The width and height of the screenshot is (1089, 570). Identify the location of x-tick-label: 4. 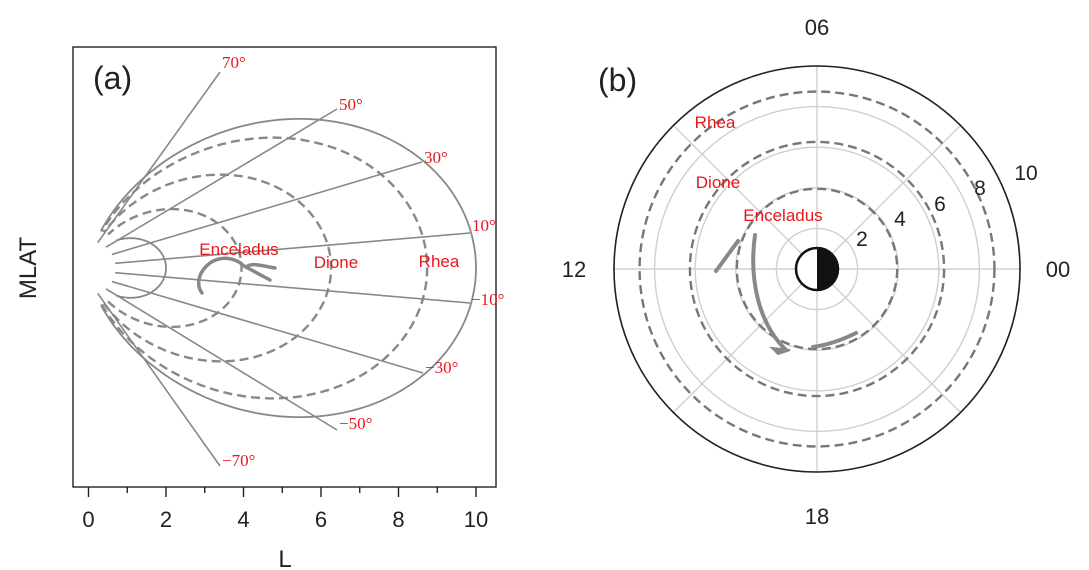
(243, 519).